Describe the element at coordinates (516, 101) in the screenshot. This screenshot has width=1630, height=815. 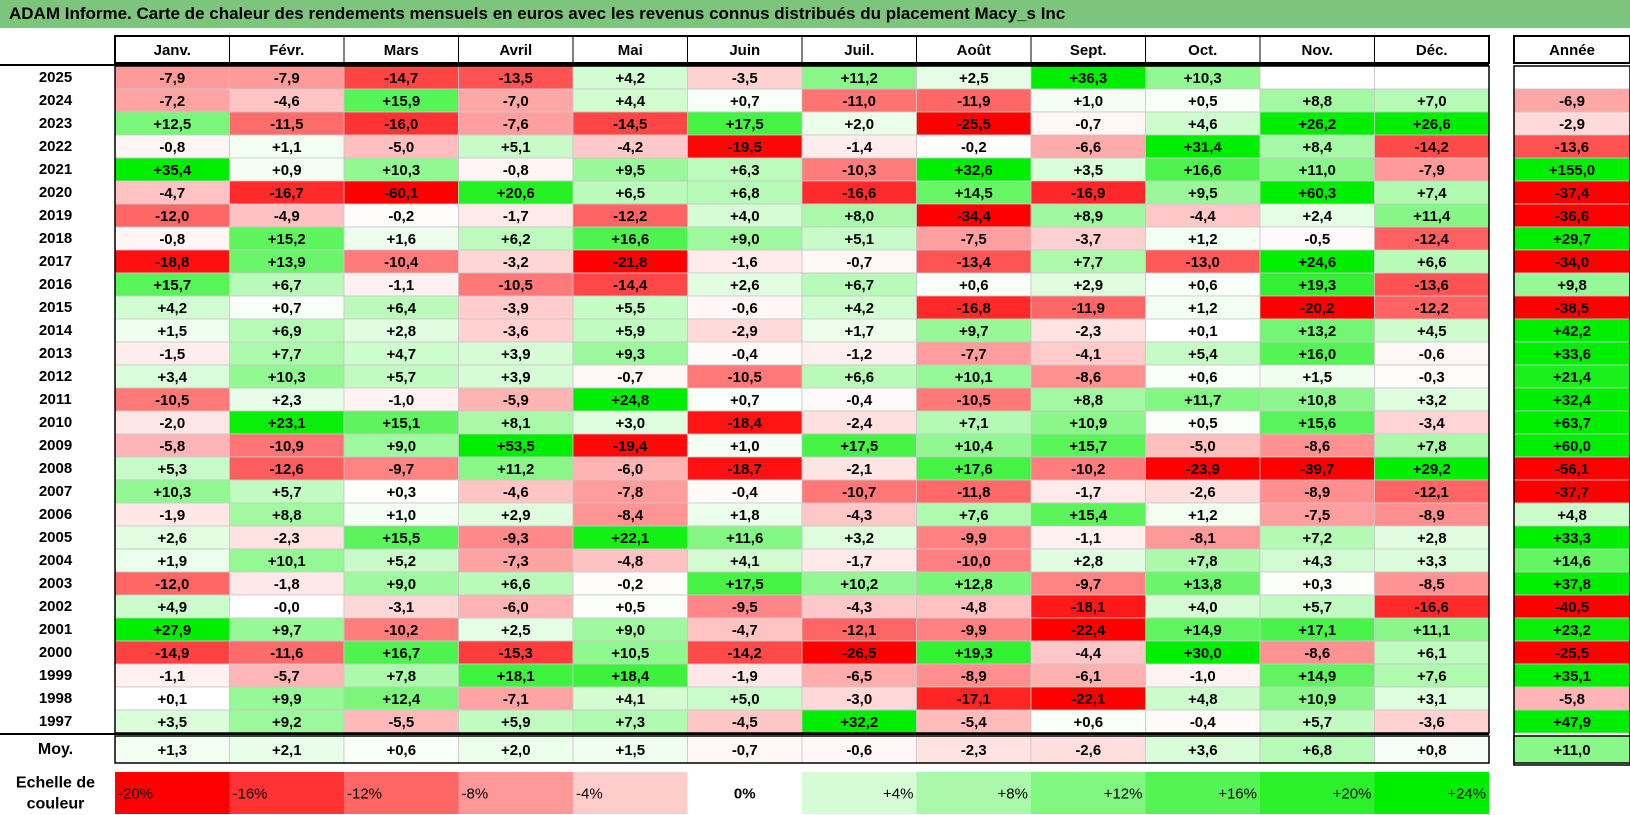
I see `cell-value: -7,0` at that location.